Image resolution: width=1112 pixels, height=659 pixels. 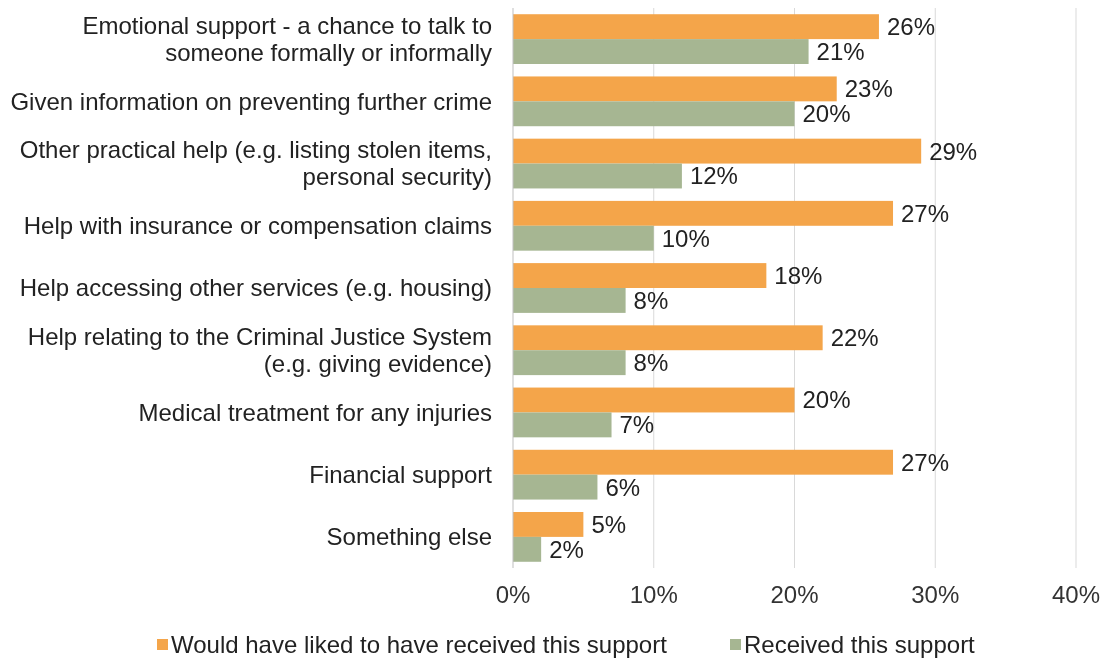 I want to click on x-tick-label: 40%, so click(x=1076, y=594).